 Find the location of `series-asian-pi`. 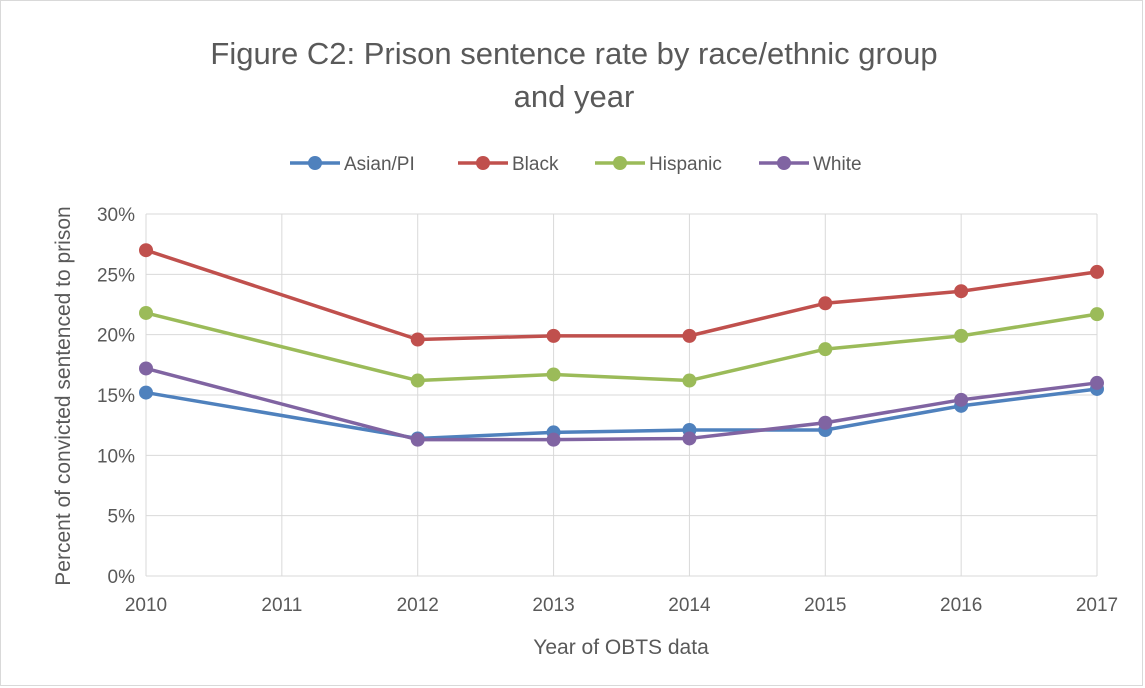

series-asian-pi is located at coordinates (621, 413).